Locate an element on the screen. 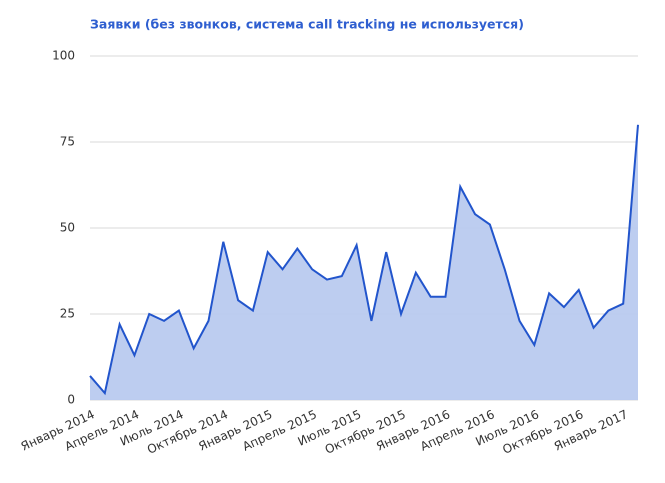  y-tick-label: 100 is located at coordinates (63, 56).